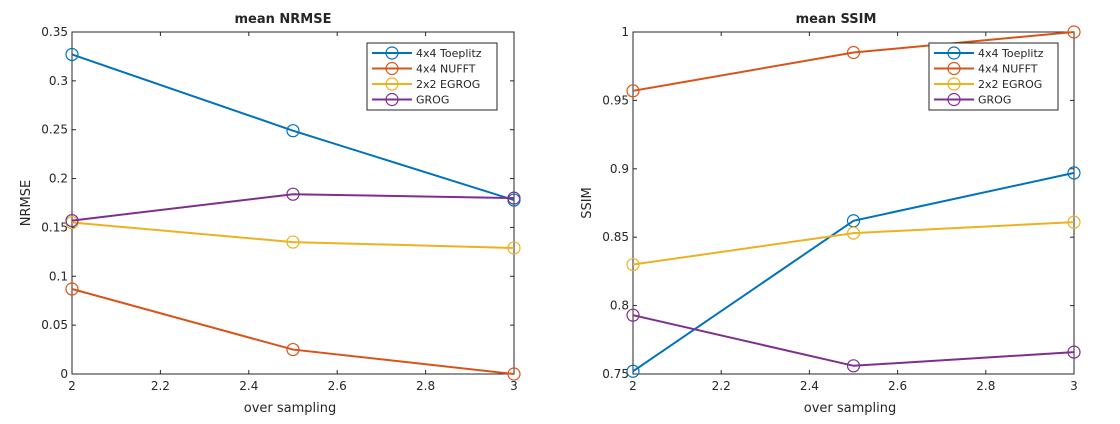  Describe the element at coordinates (619, 169) in the screenshot. I see `y-tick-label: 0.9` at that location.